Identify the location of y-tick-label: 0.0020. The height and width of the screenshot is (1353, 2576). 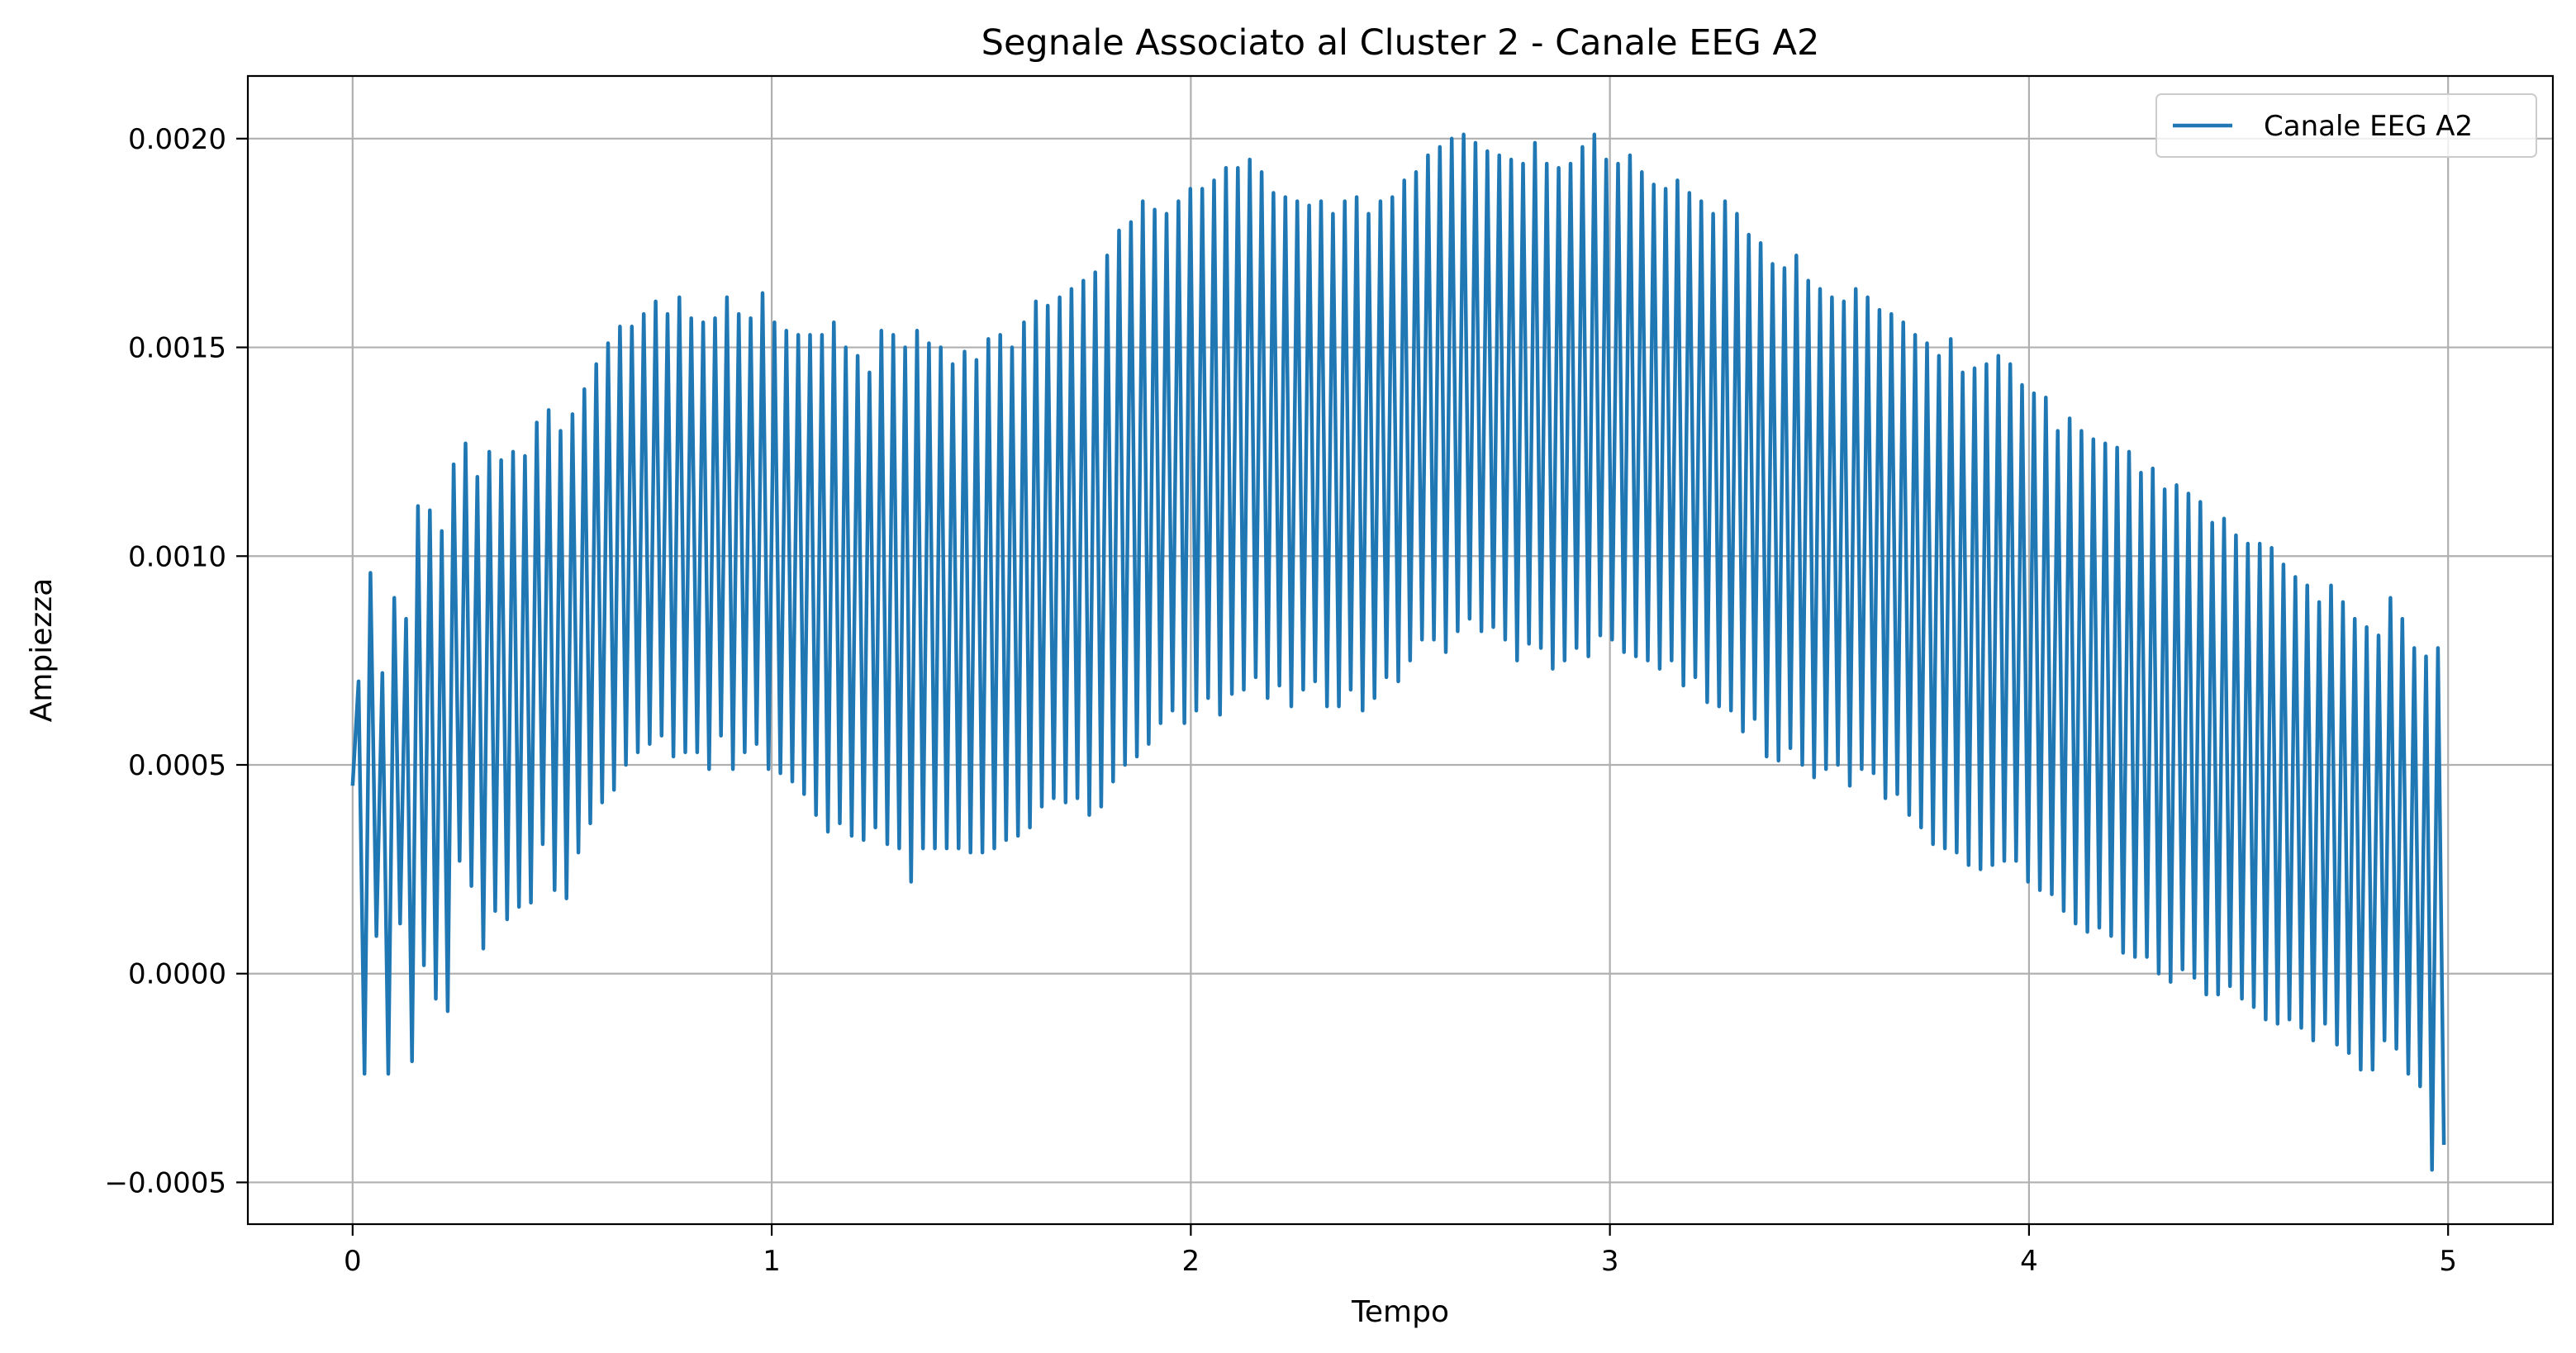
(177, 139).